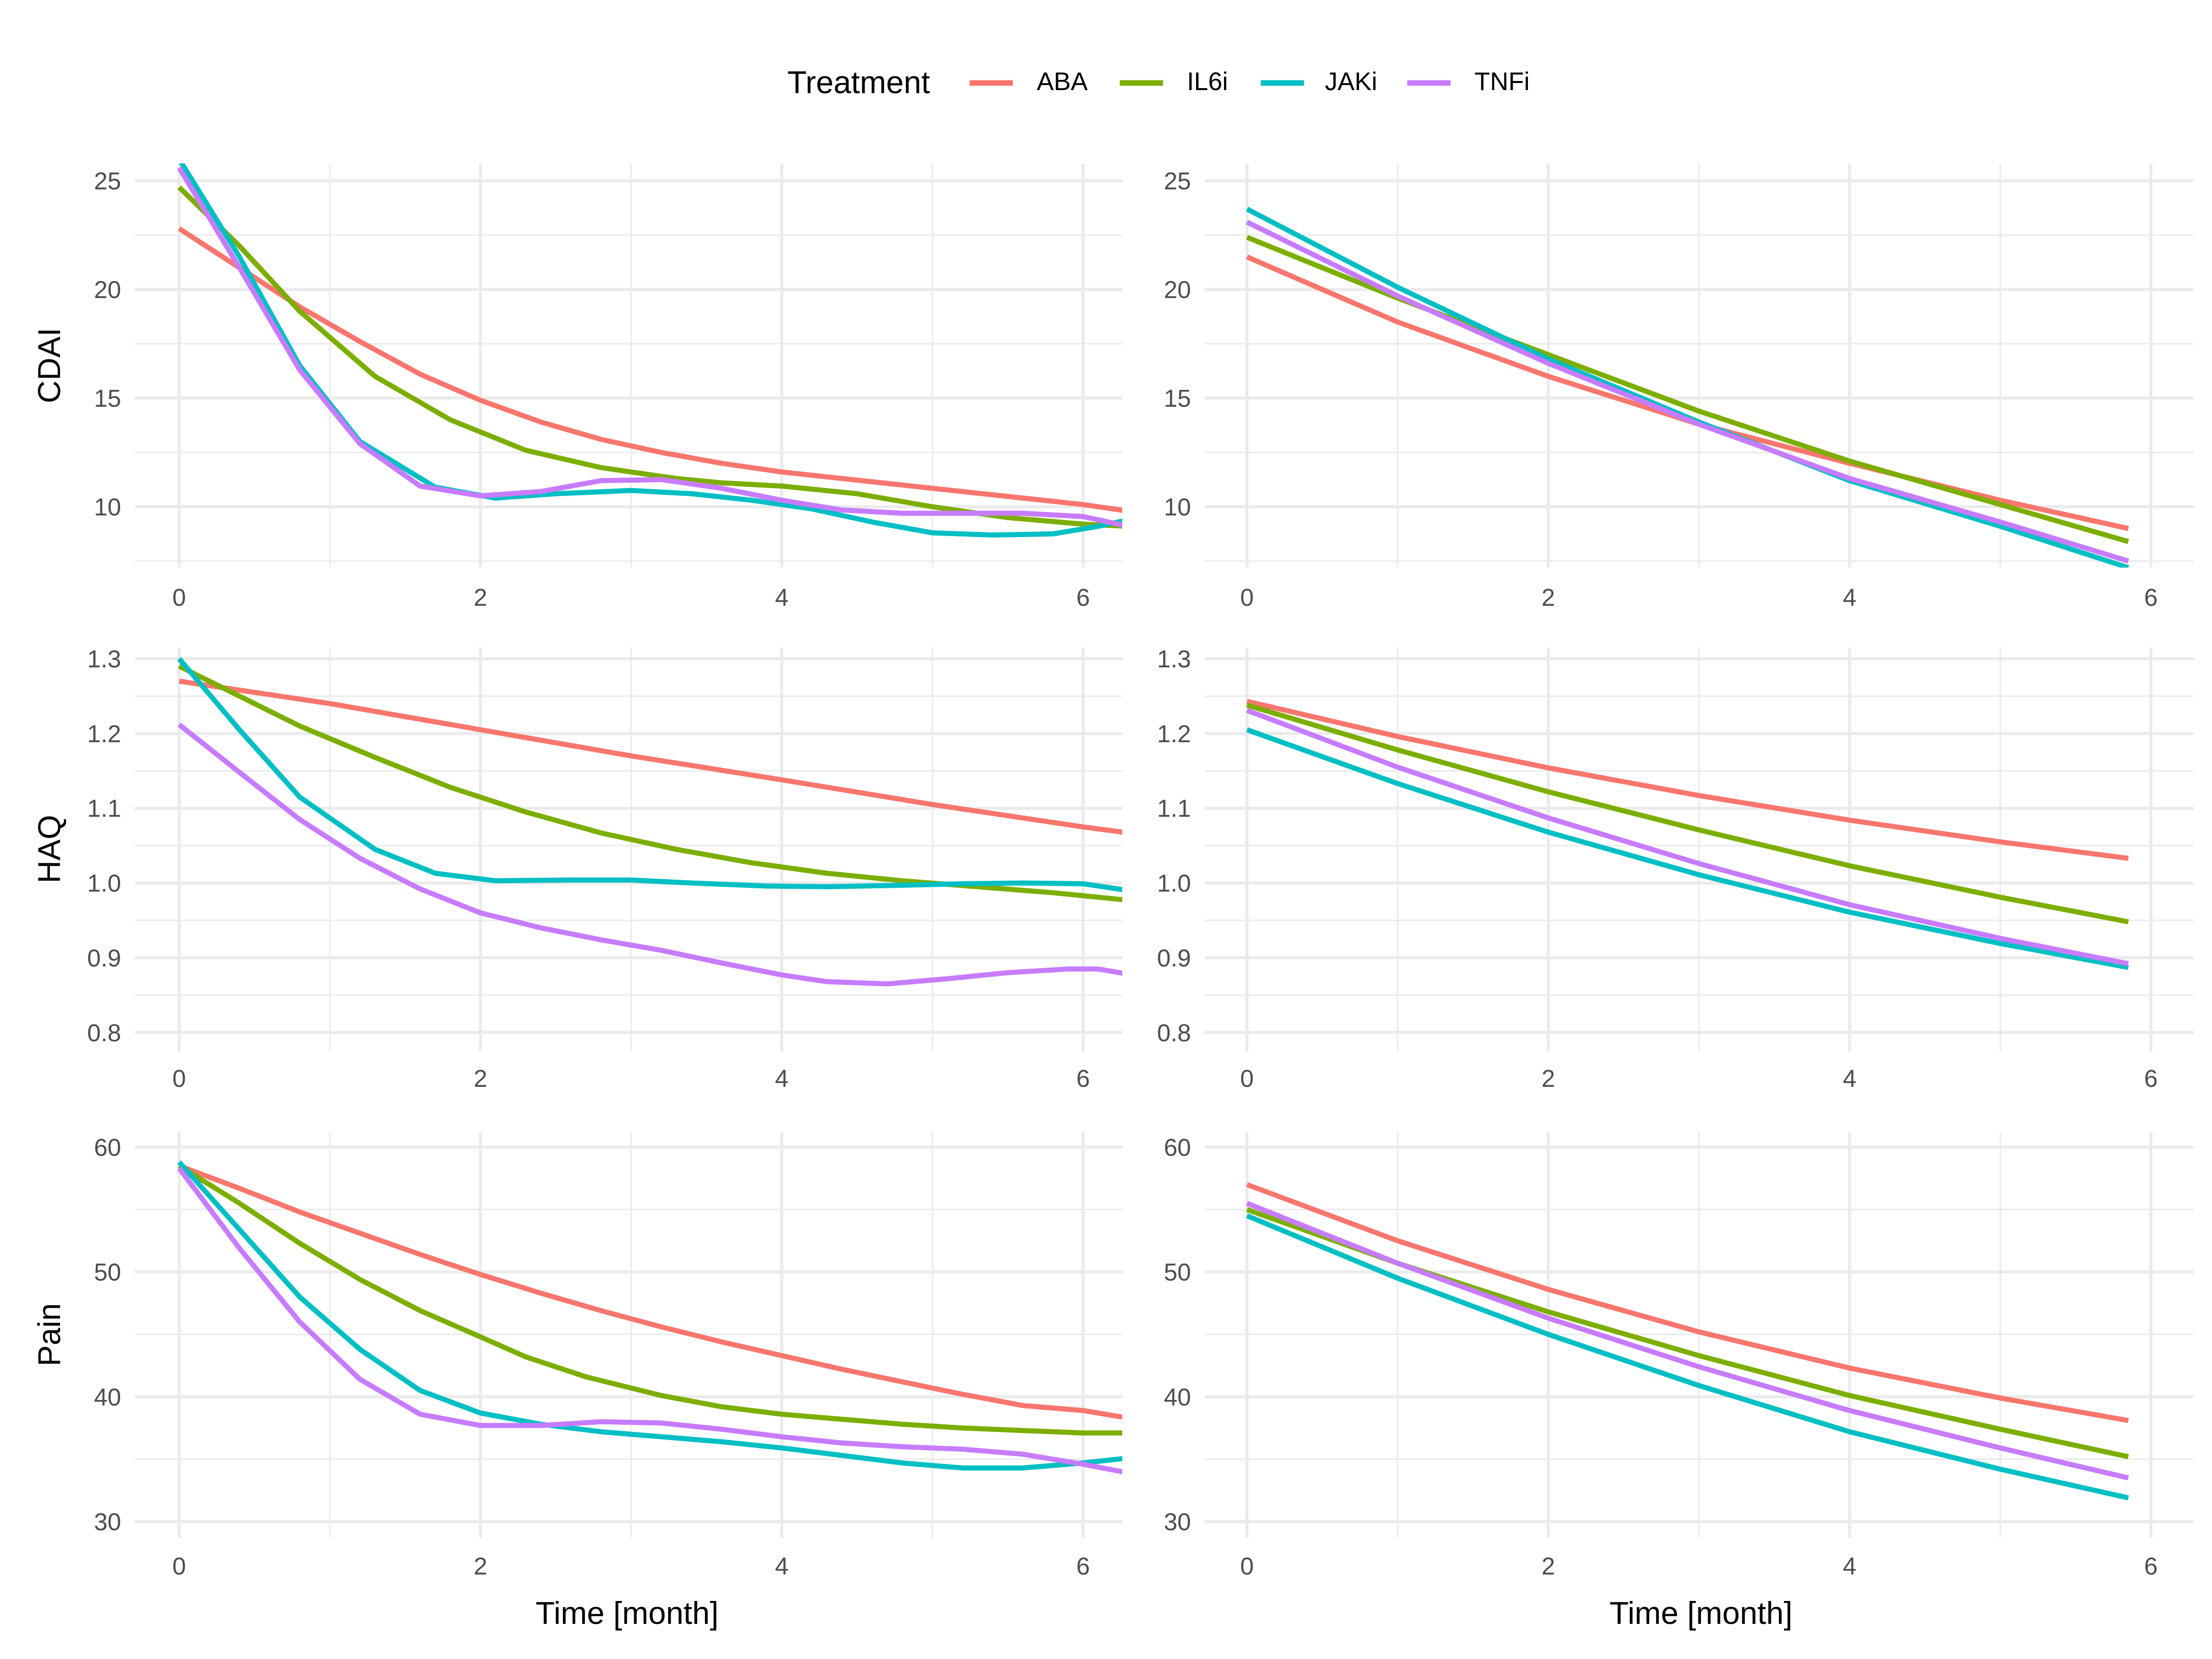  I want to click on panel-right-r3c2: 0 2 4 6 30 40 50 60, so click(1679, 1356).